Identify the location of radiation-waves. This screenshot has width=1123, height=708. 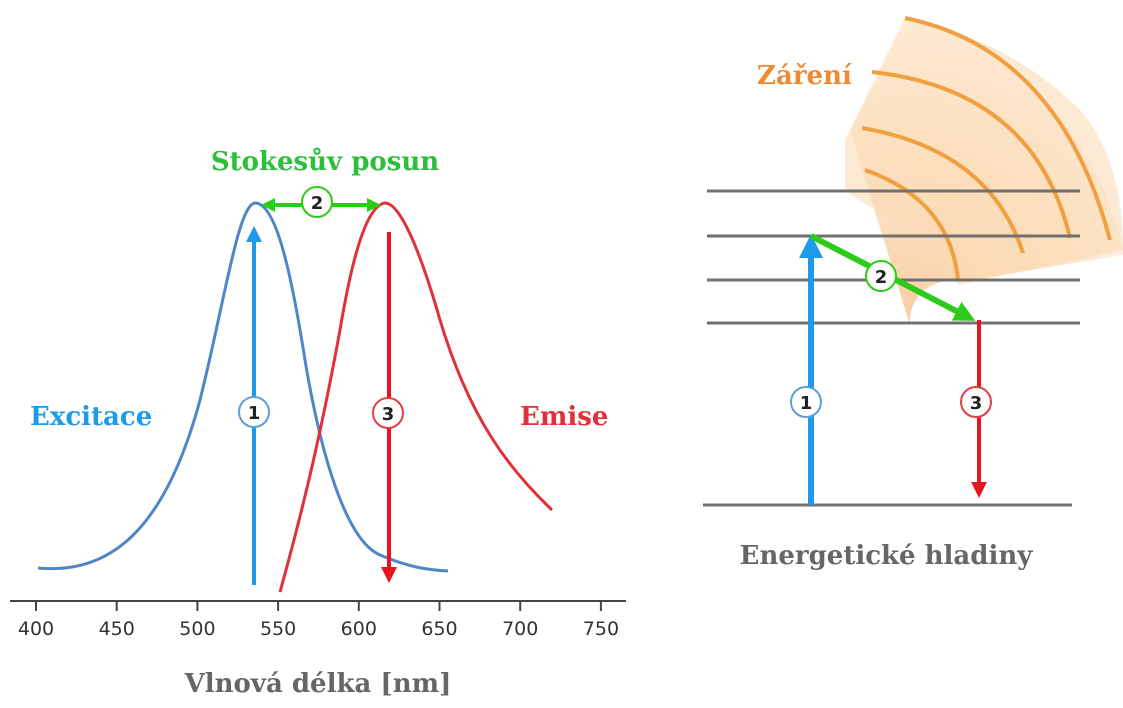
(986, 148).